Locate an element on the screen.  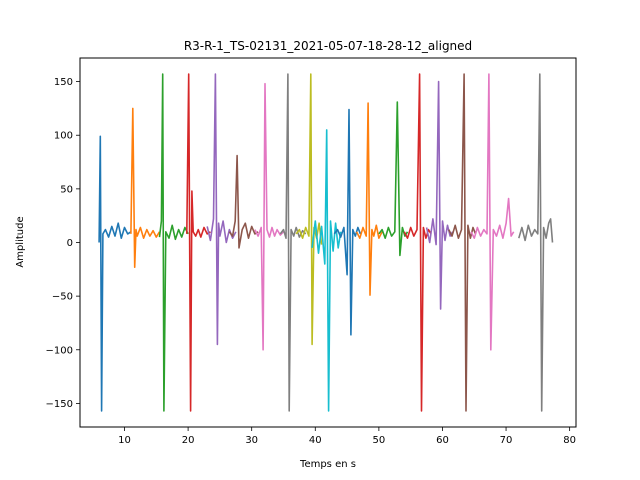
x-tick-label: 40 is located at coordinates (315, 440).